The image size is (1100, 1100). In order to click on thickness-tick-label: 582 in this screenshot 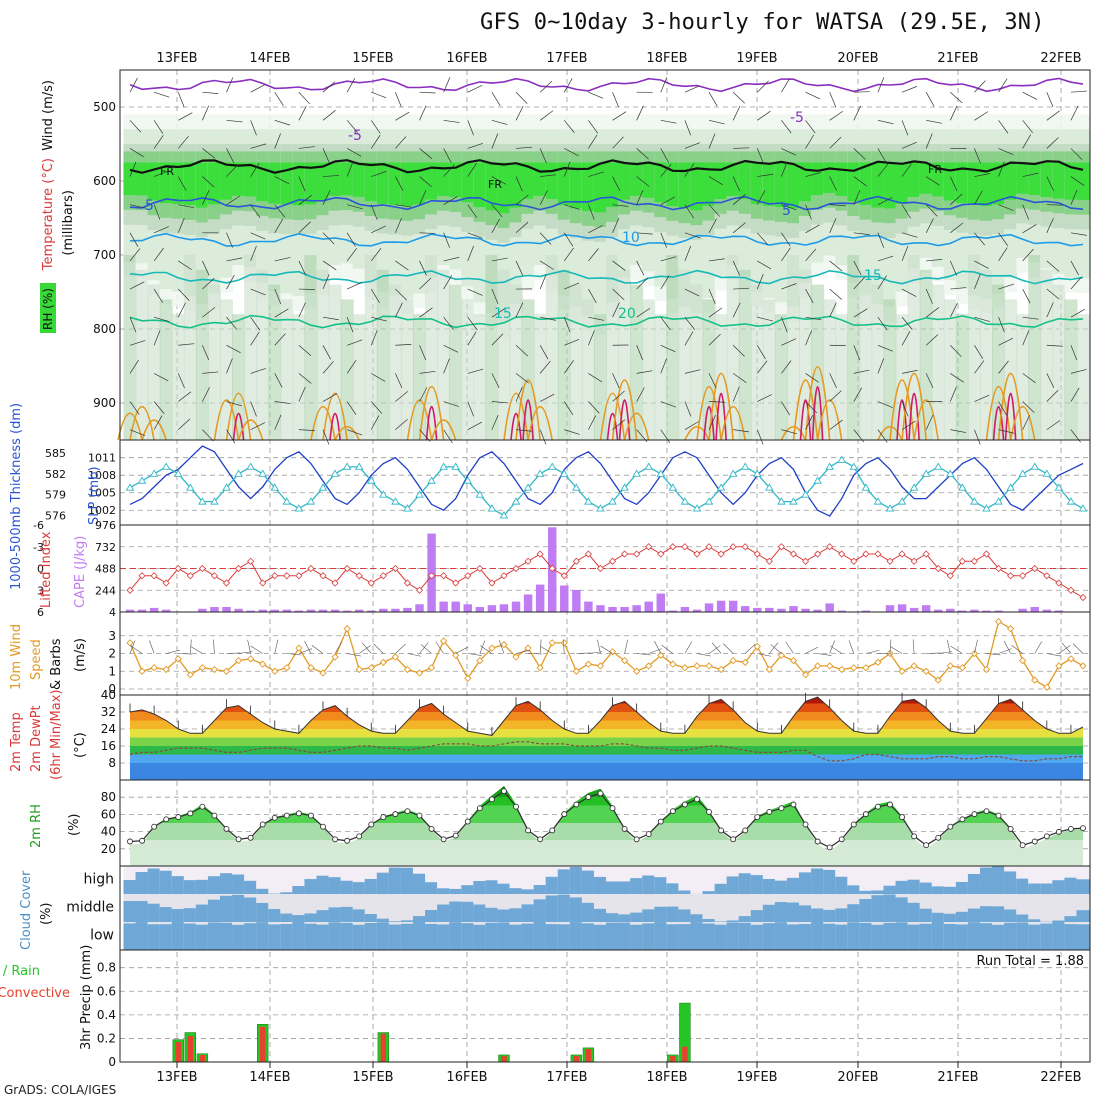, I will do `click(55, 474)`.